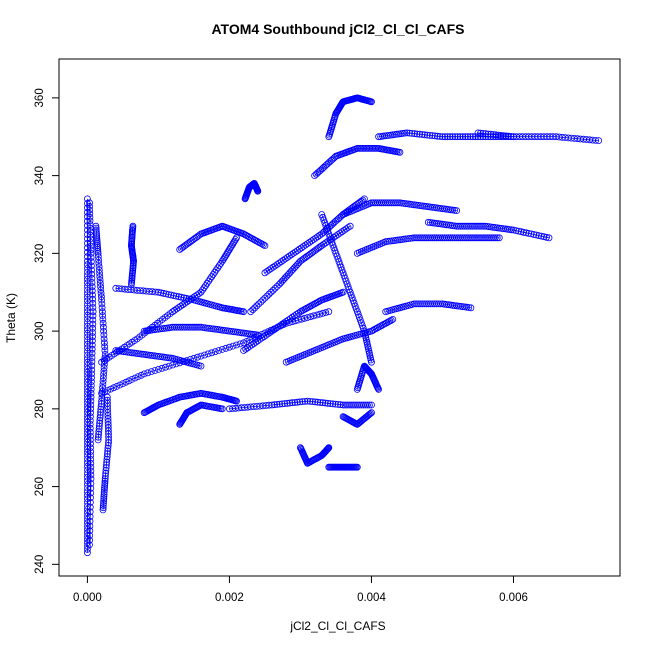  I want to click on chart-title: ATOM4 Southbound jCl2_Cl_Cl_CAFS, so click(337, 29).